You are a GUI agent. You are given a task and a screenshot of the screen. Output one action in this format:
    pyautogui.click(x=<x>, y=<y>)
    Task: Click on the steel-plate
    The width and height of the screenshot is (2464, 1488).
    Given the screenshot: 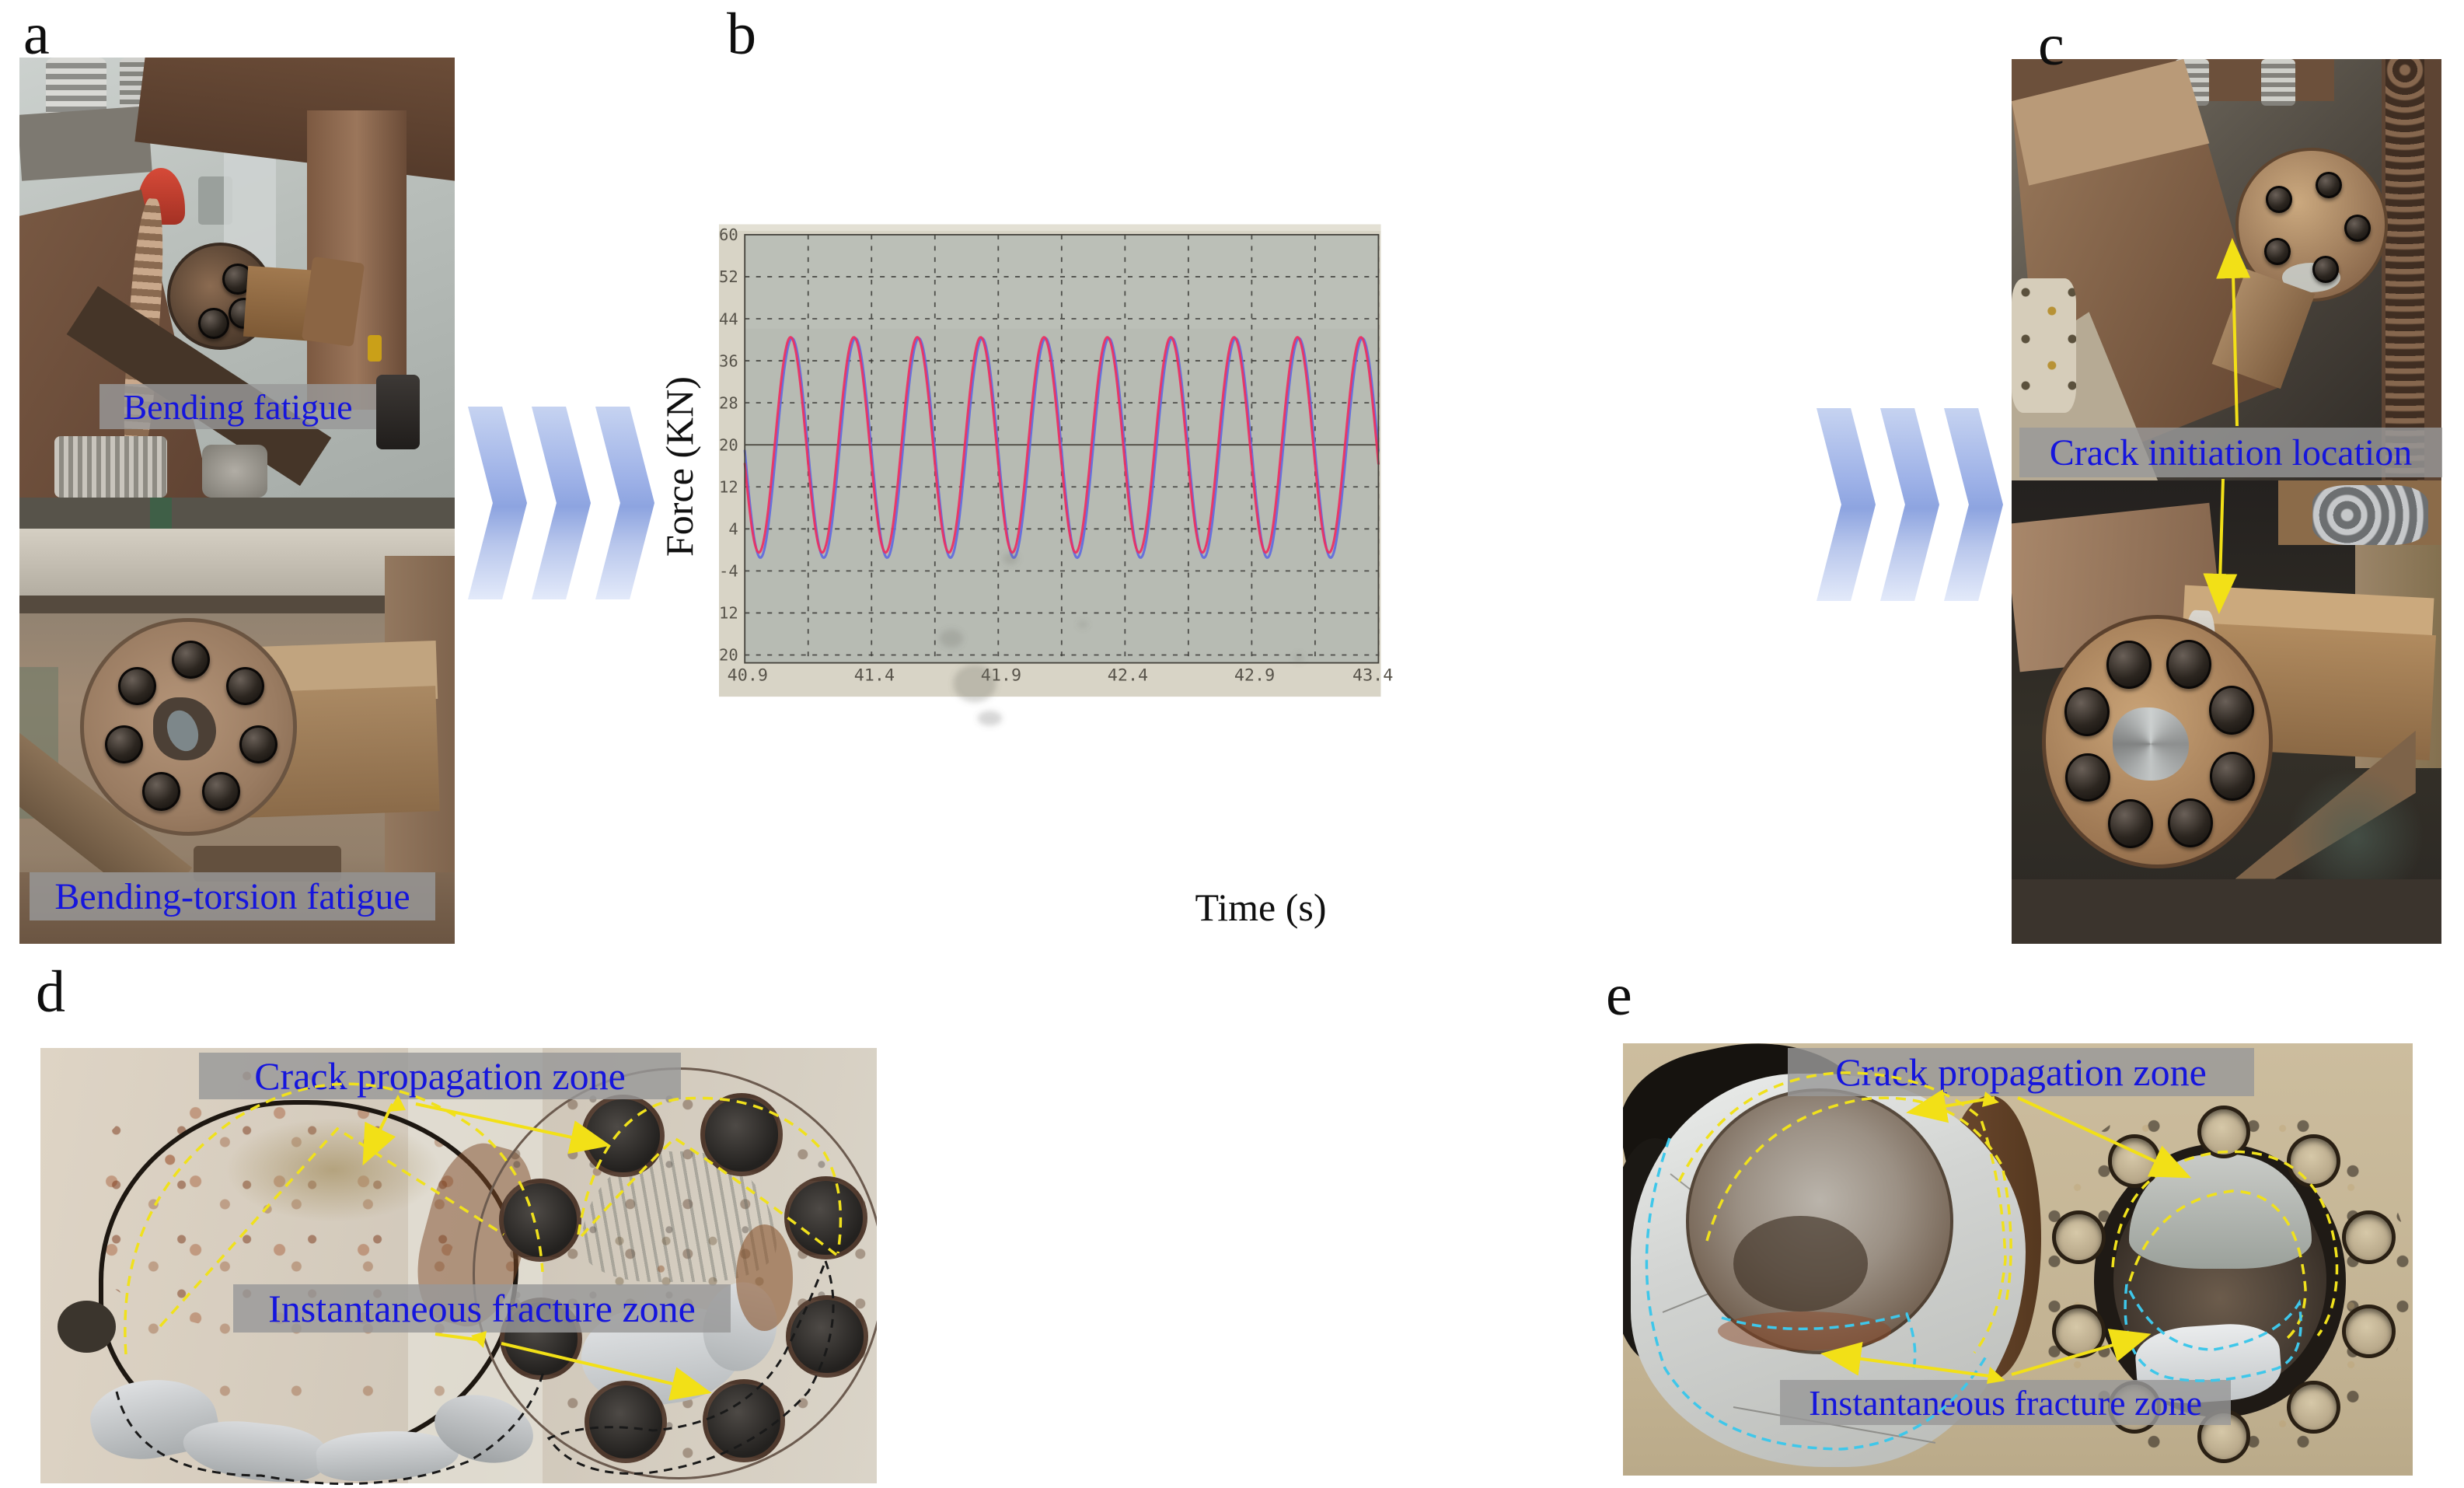 What is the action you would take?
    pyautogui.click(x=85, y=143)
    